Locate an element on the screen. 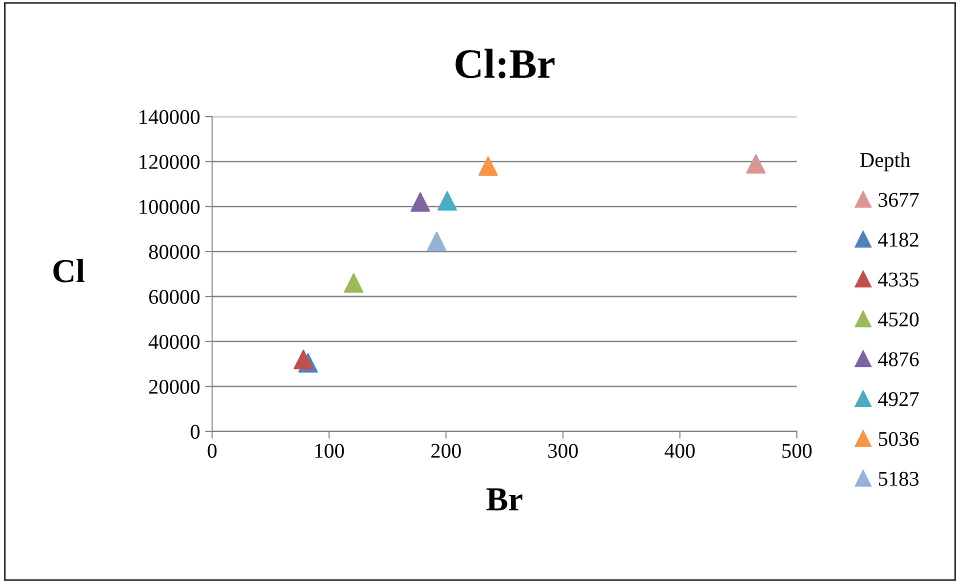  x-tick-label: 400 is located at coordinates (679, 451).